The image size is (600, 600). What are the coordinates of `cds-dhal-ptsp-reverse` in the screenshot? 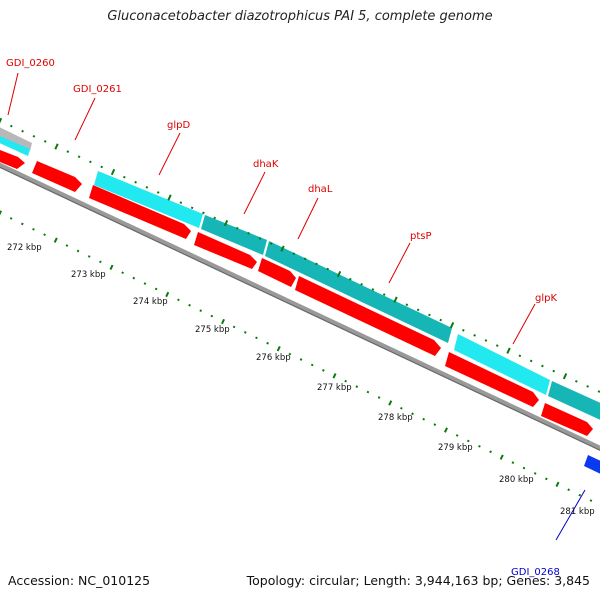 It's located at (358, 292).